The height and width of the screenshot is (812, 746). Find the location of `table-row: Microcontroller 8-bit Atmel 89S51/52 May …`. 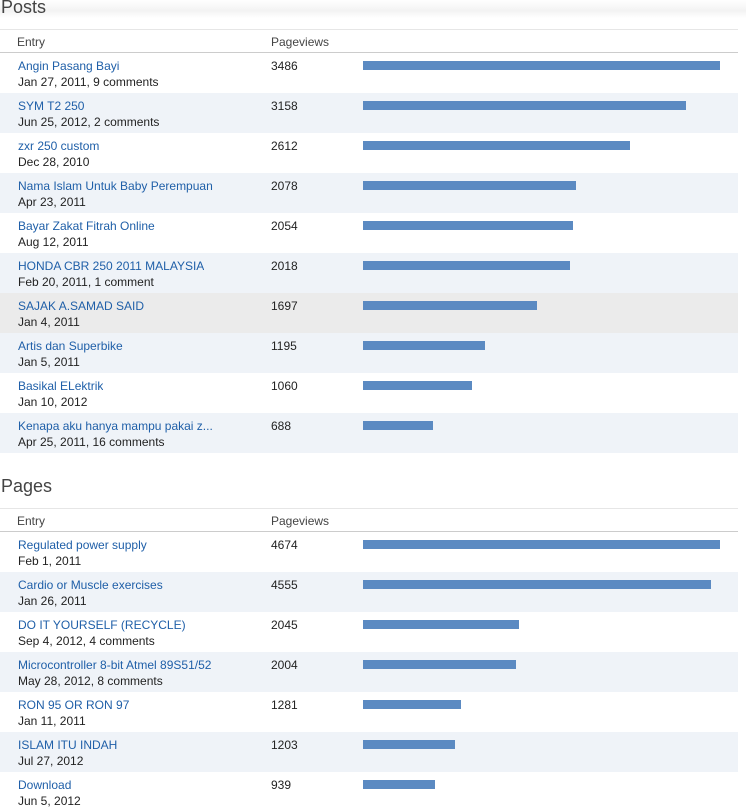

table-row: Microcontroller 8-bit Atmel 89S51/52 May … is located at coordinates (369, 672).